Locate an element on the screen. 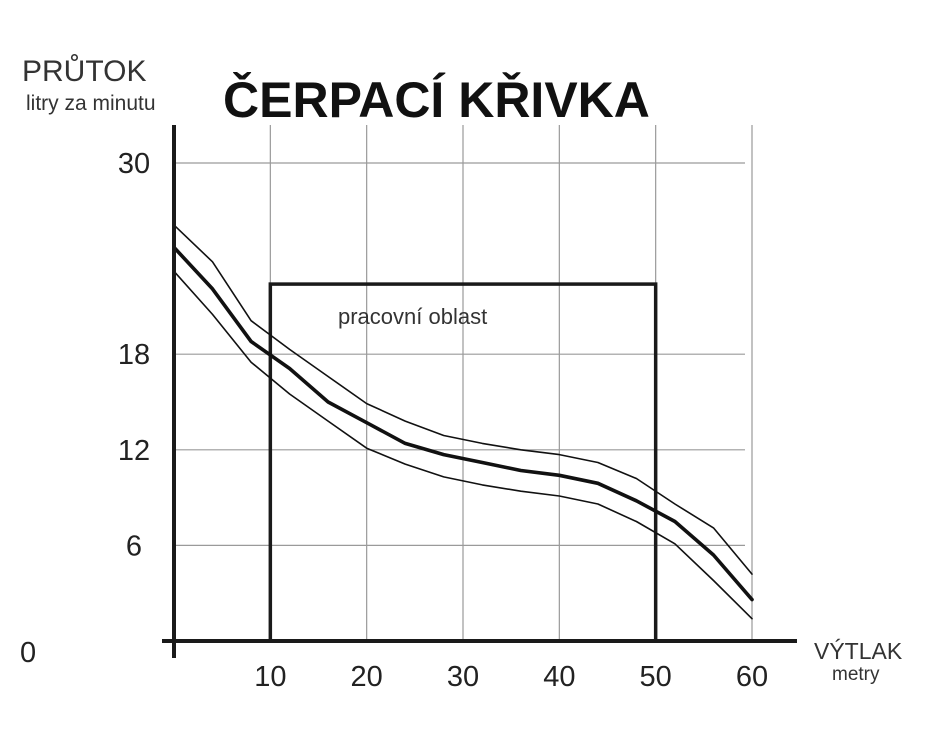  x-axis-label: VÝTLAK is located at coordinates (858, 651).